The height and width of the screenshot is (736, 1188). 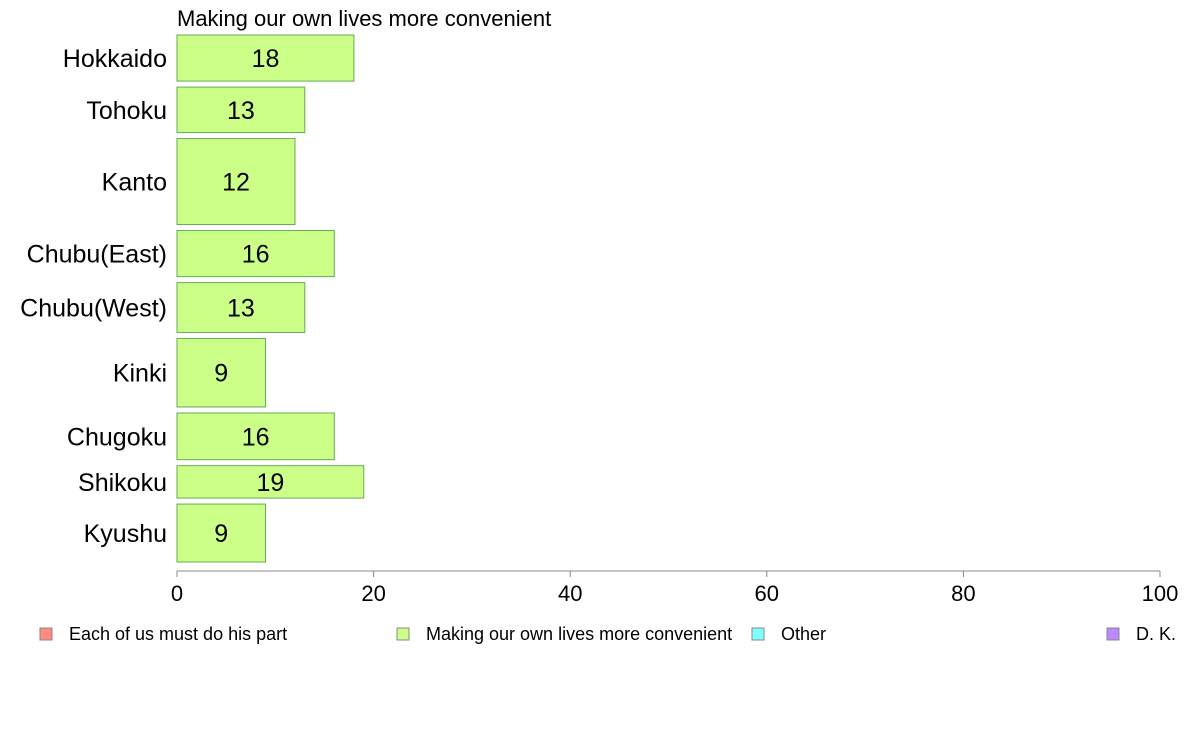 I want to click on category-label: Chubu(West), so click(x=93, y=309).